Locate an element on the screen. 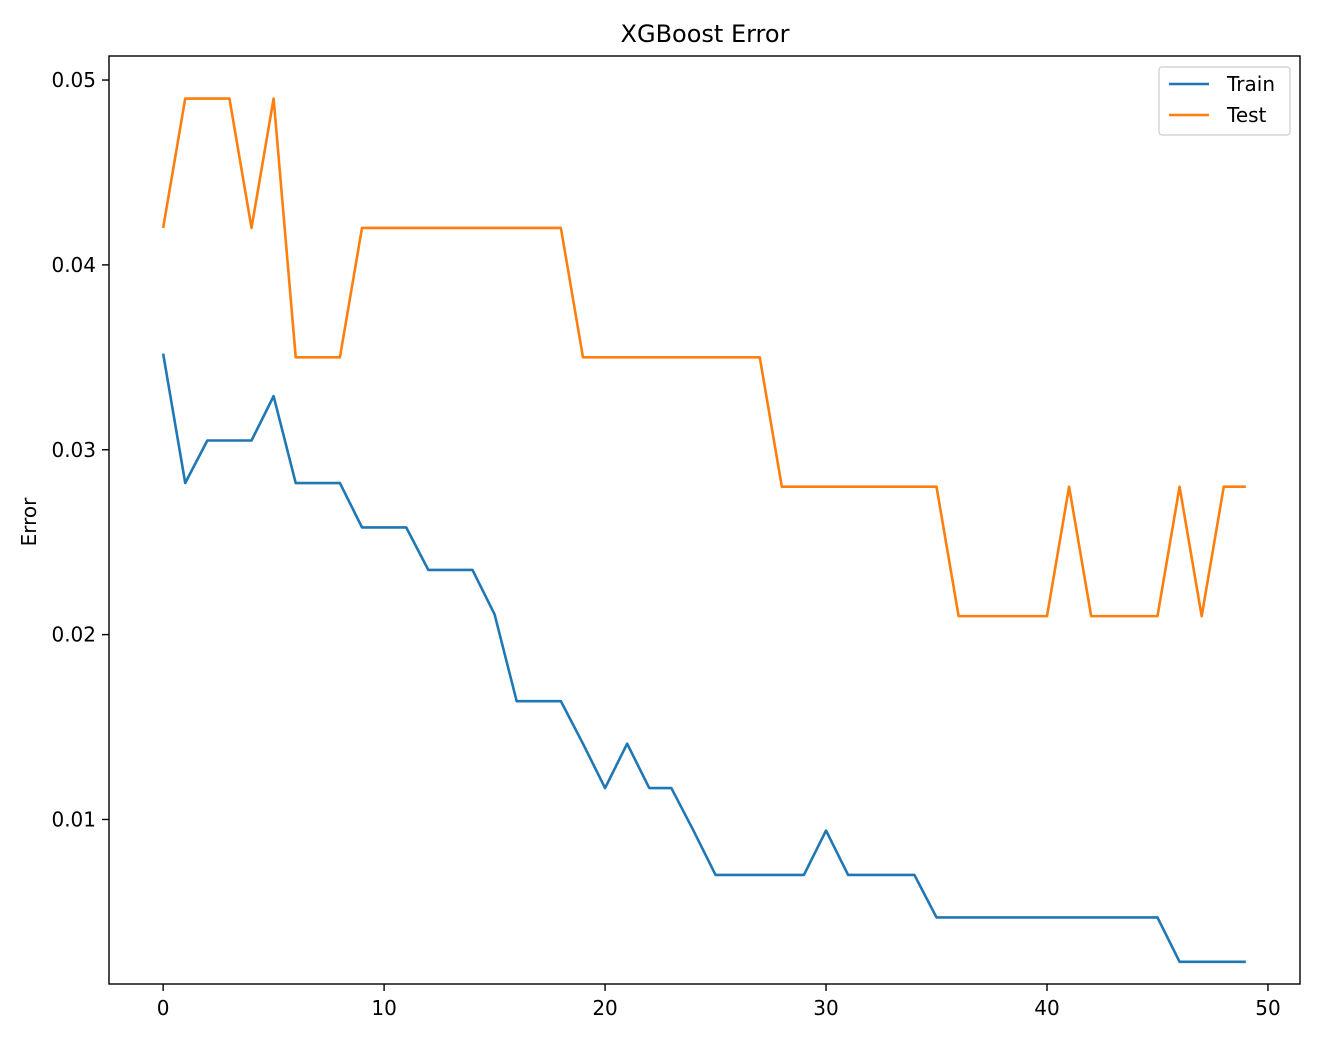 The image size is (1334, 1040). y-tick-label: 0.01 is located at coordinates (73, 819).